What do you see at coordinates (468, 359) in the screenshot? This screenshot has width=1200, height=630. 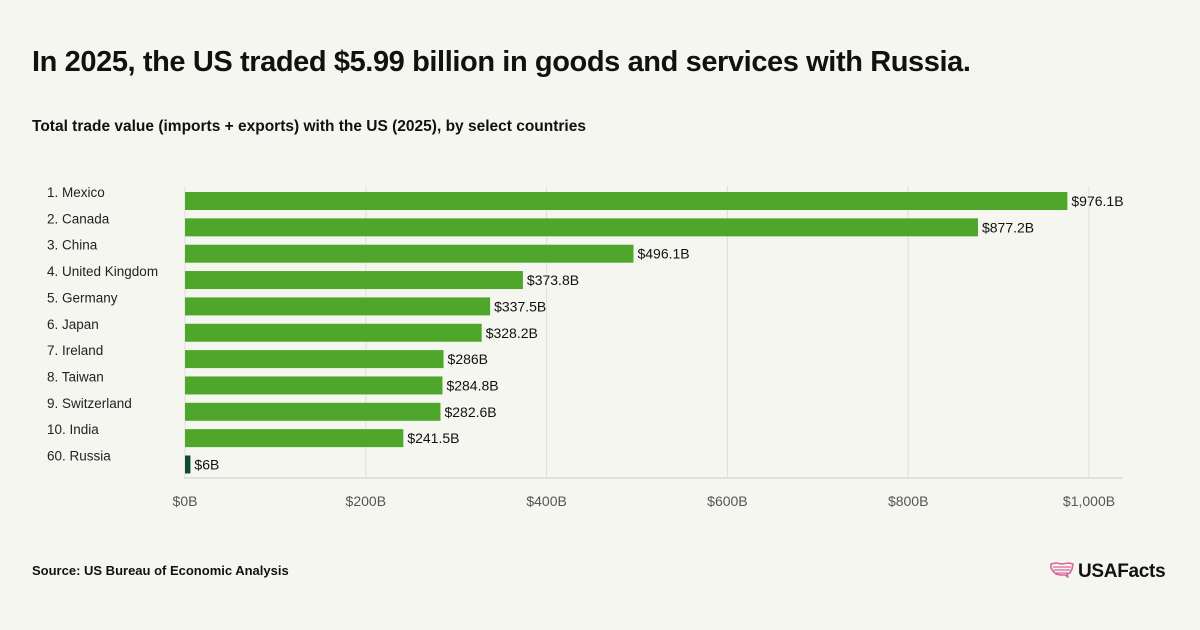 I see `data-label: $286B` at bounding box center [468, 359].